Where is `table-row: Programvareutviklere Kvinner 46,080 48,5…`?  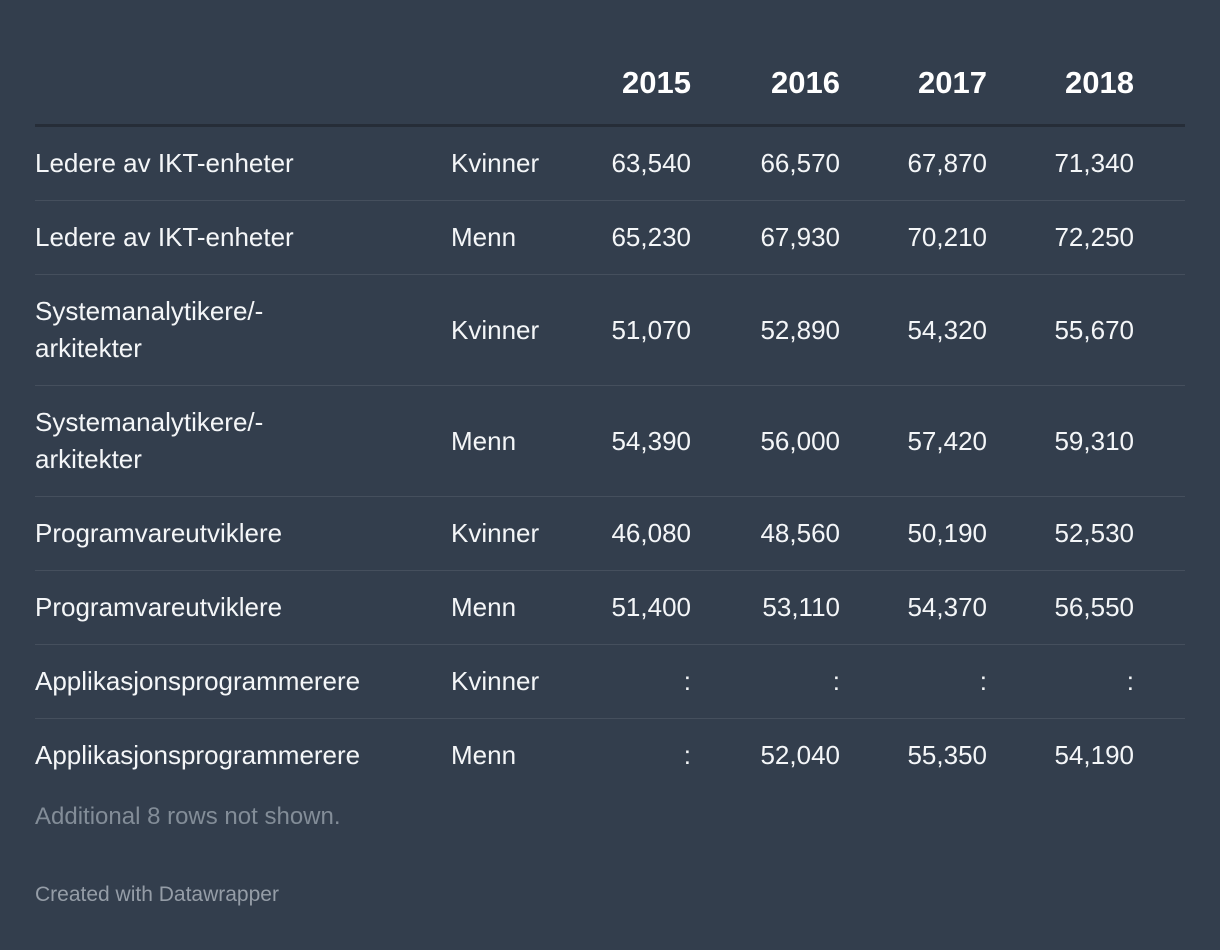
table-row: Programvareutviklere Kvinner 46,080 48,5… is located at coordinates (610, 533).